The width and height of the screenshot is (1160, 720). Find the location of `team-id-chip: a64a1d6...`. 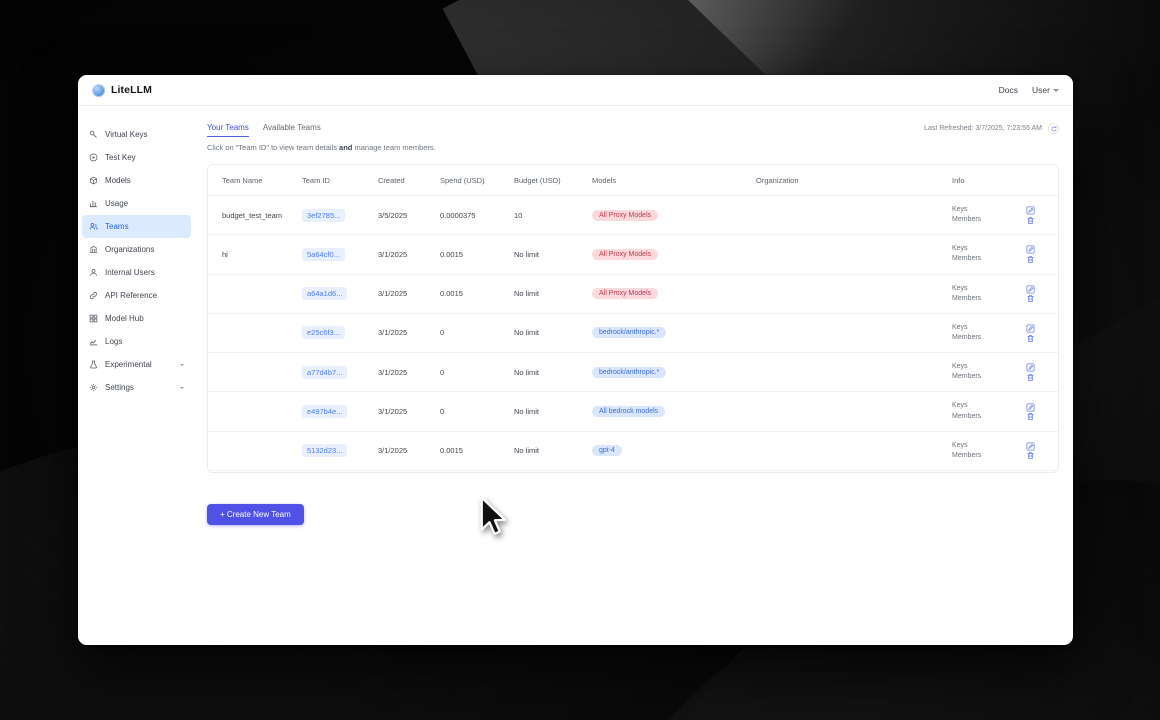

team-id-chip: a64a1d6... is located at coordinates (325, 294).